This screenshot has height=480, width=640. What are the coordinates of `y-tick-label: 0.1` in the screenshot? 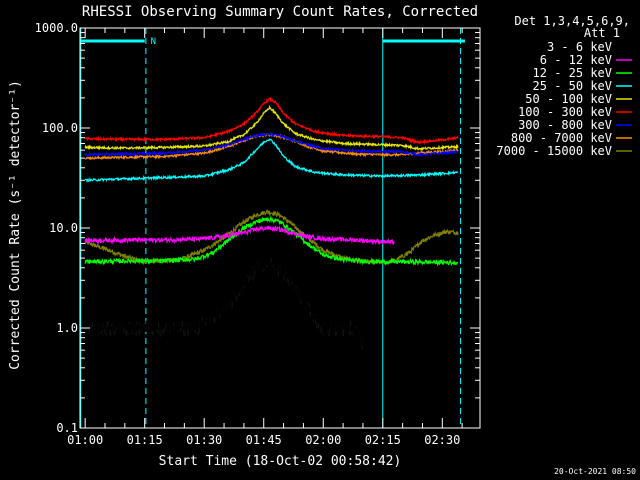 It's located at (67, 428).